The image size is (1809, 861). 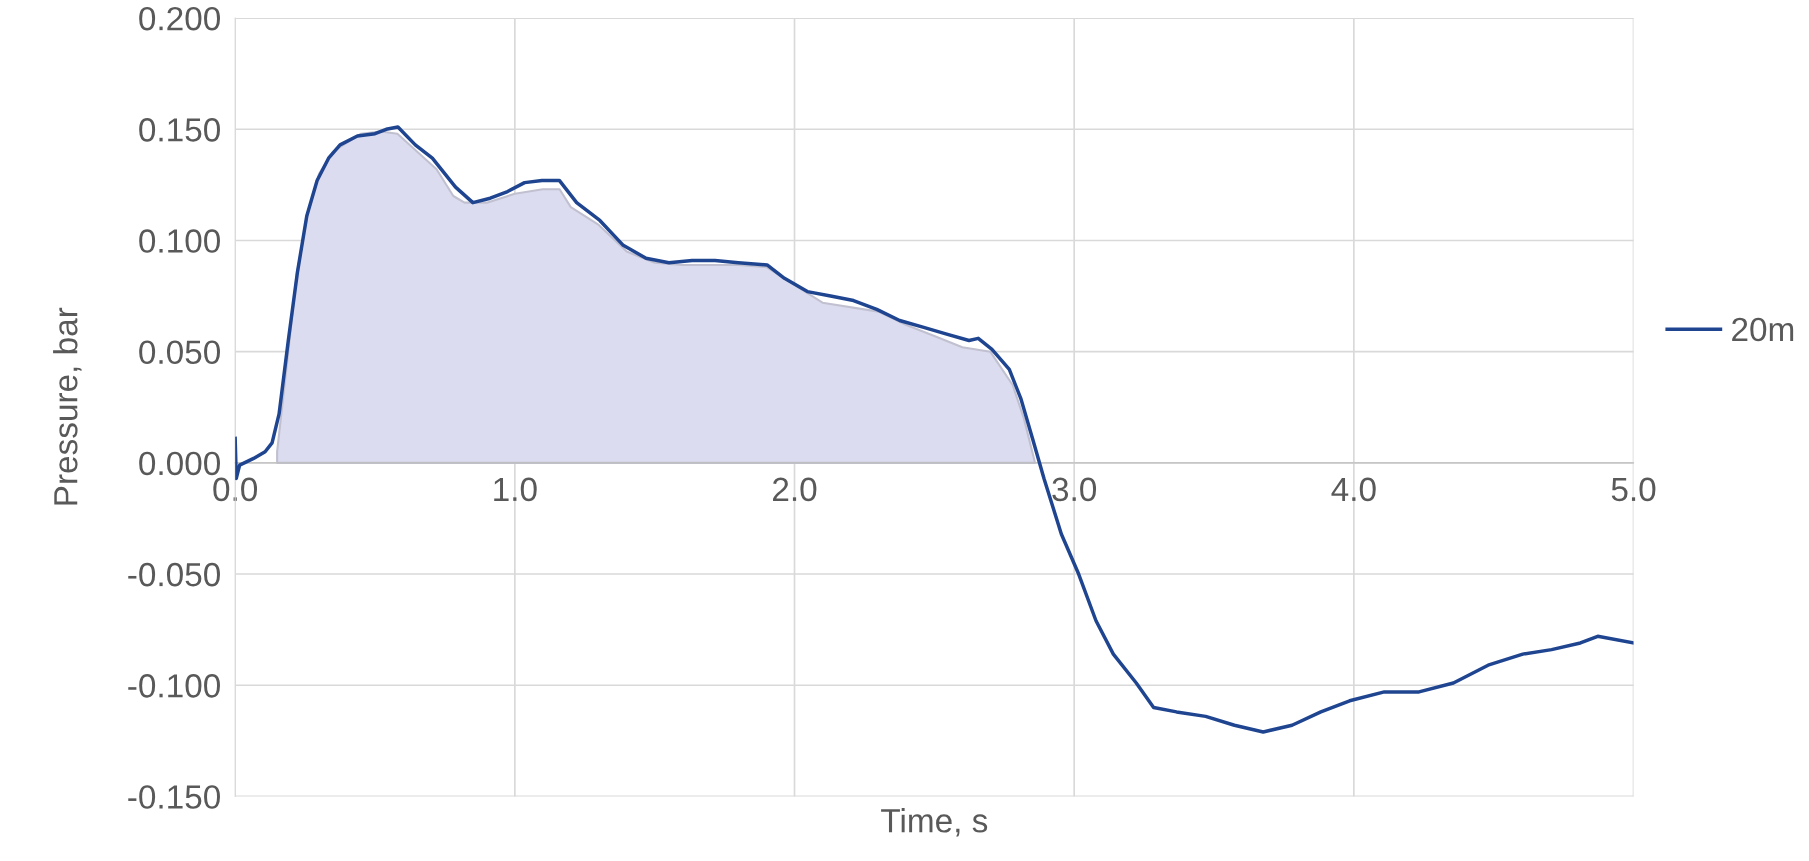 I want to click on x-tick-label: 5.0, so click(x=1633, y=489).